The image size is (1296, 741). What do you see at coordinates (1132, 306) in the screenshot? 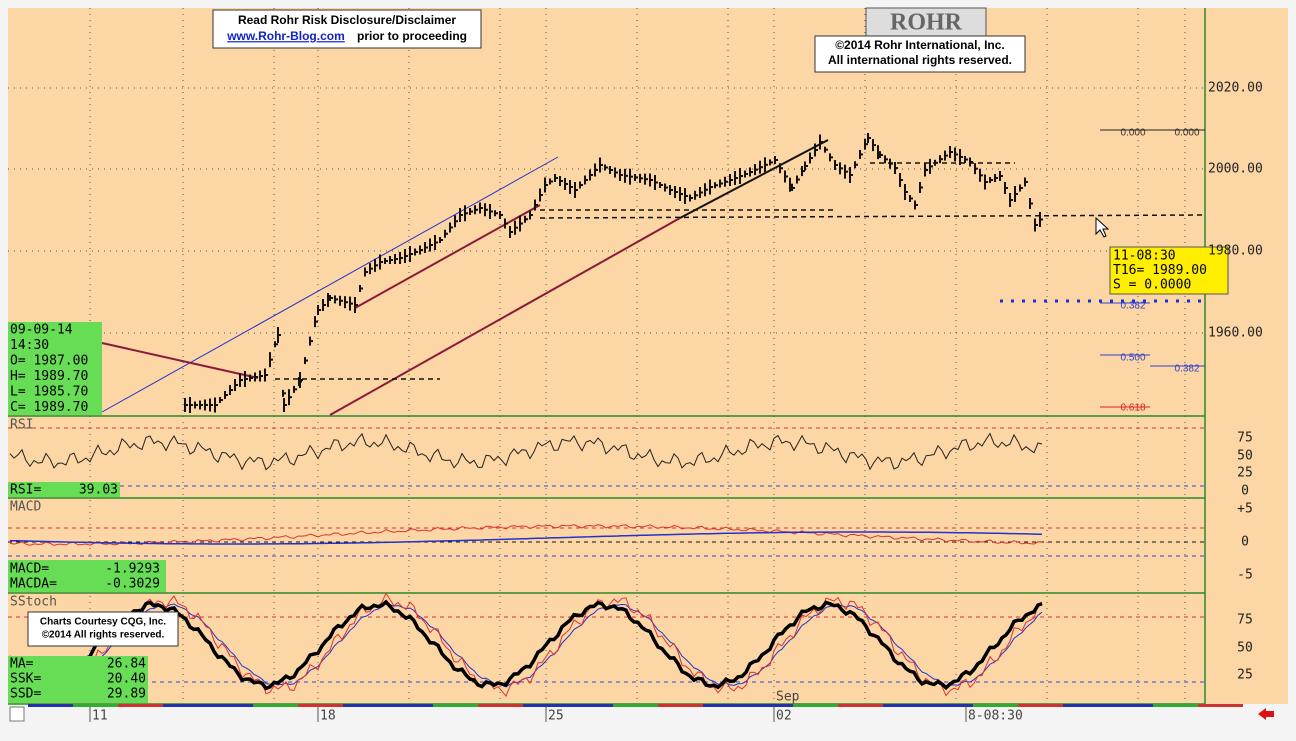
I see `fib-label: 0.382` at bounding box center [1132, 306].